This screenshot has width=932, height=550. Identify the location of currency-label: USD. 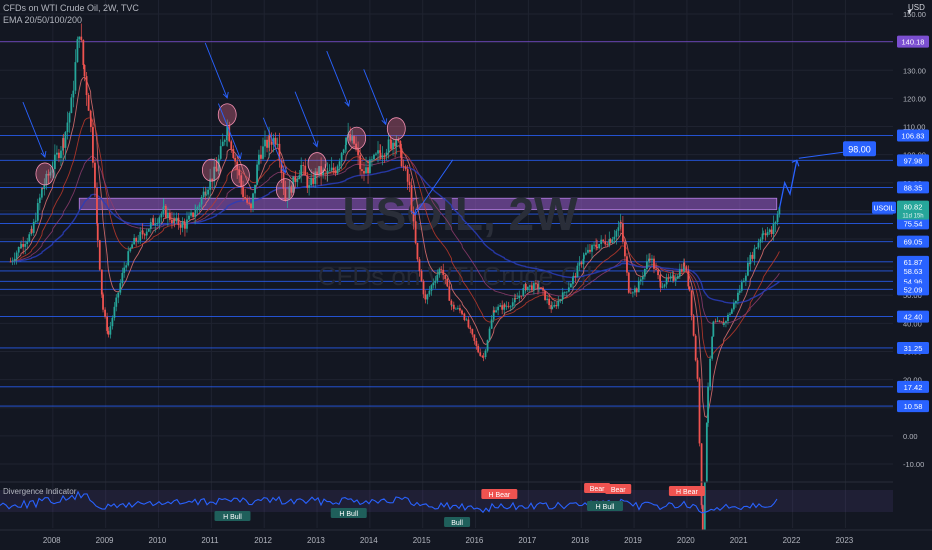
(916, 7).